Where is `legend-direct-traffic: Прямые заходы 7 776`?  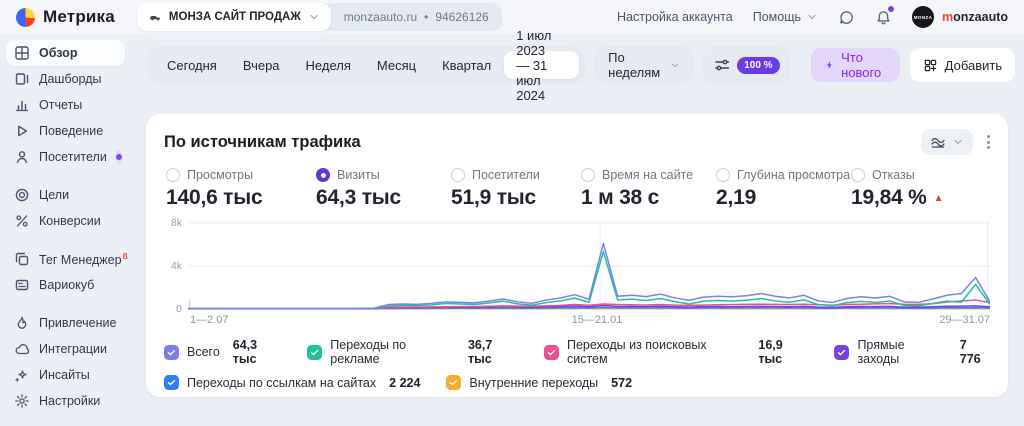
legend-direct-traffic: Прямые заходы 7 776 is located at coordinates (912, 352).